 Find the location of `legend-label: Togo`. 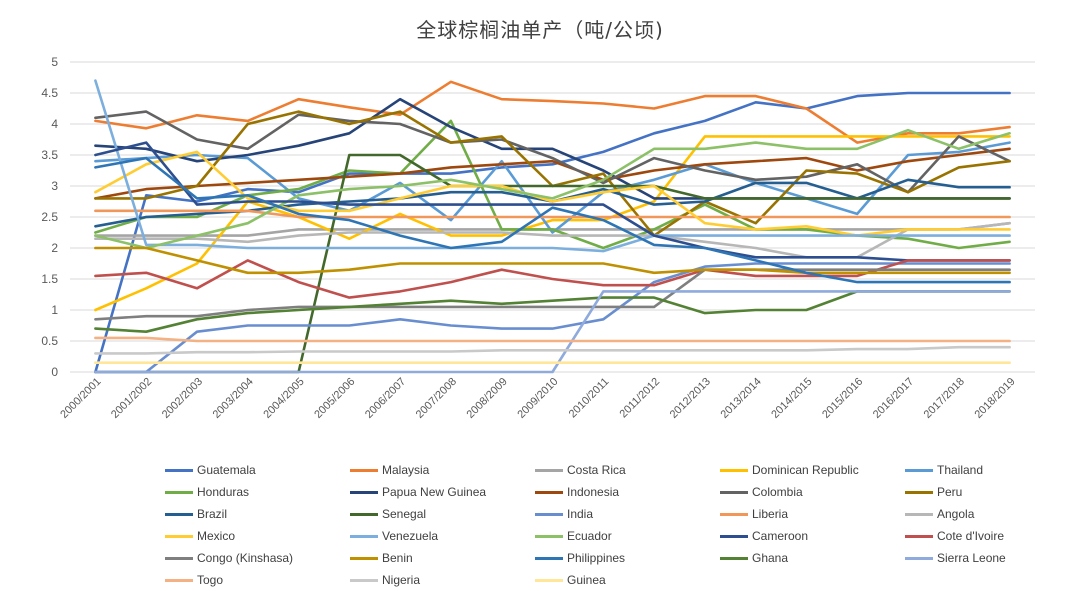

legend-label: Togo is located at coordinates (210, 580).